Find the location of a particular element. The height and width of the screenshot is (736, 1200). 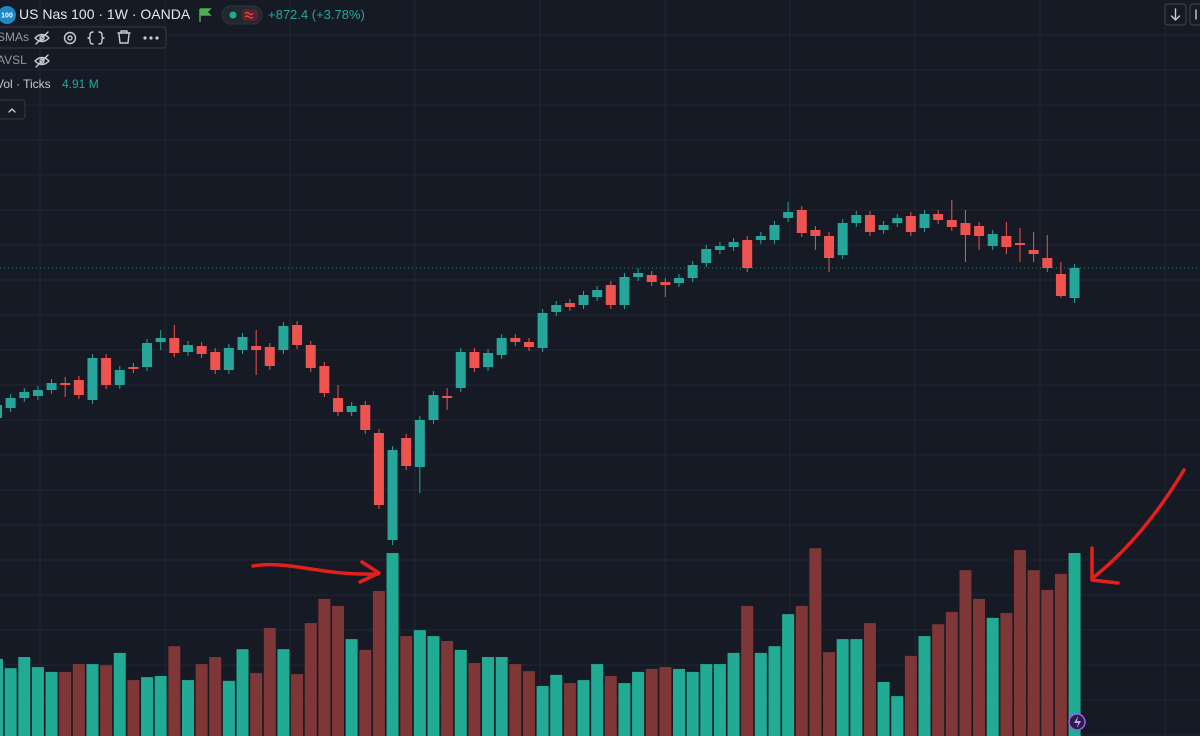

indicator-name: AVSL is located at coordinates (13, 60).